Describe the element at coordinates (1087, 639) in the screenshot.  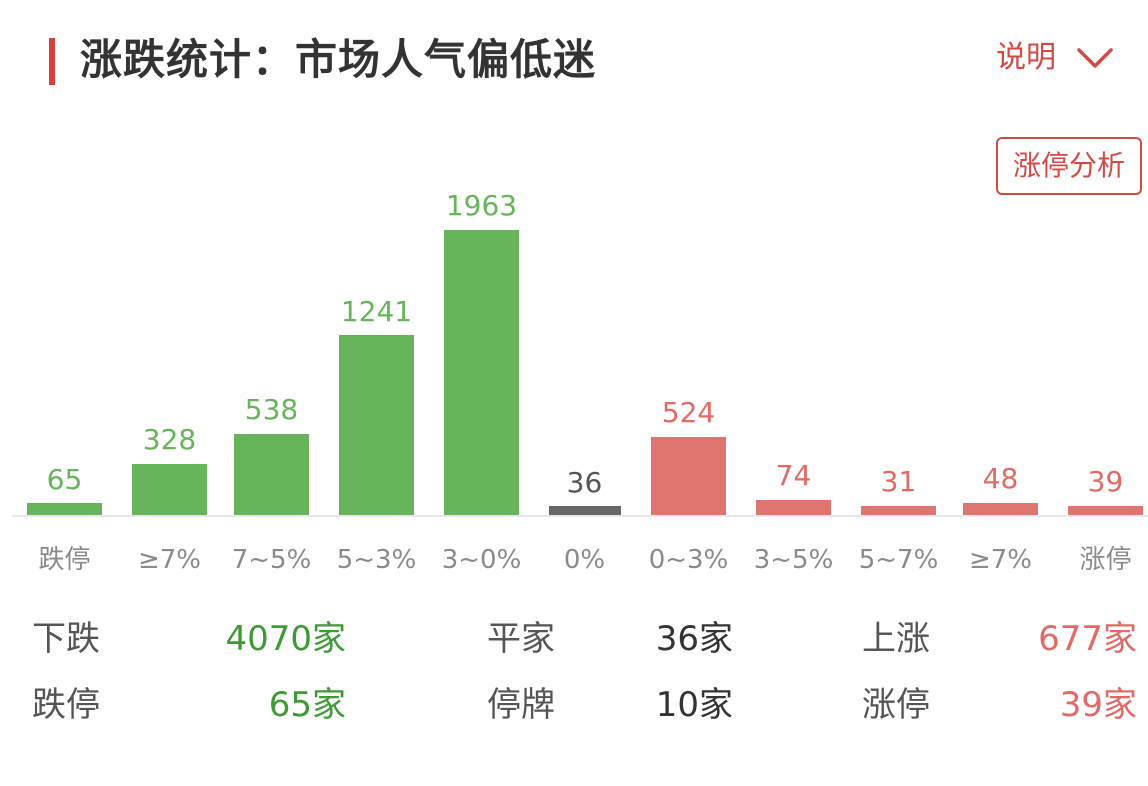
I see `up-value: 677家` at that location.